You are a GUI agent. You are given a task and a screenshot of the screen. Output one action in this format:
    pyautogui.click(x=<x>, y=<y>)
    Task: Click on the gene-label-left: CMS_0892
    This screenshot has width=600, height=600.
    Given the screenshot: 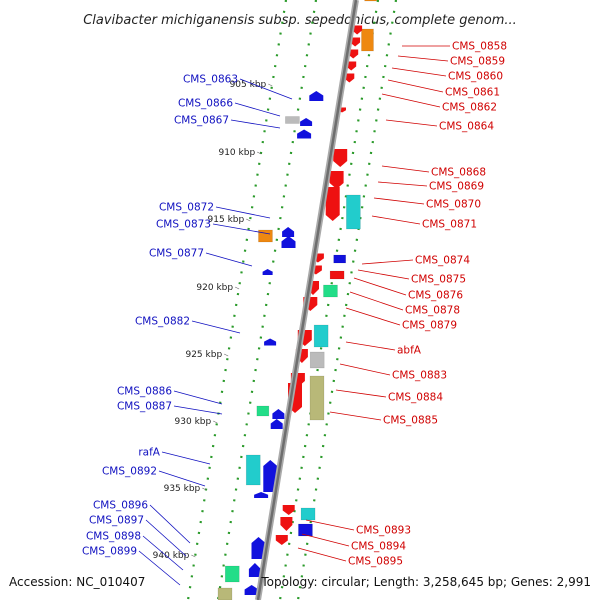 What is the action you would take?
    pyautogui.click(x=129, y=472)
    